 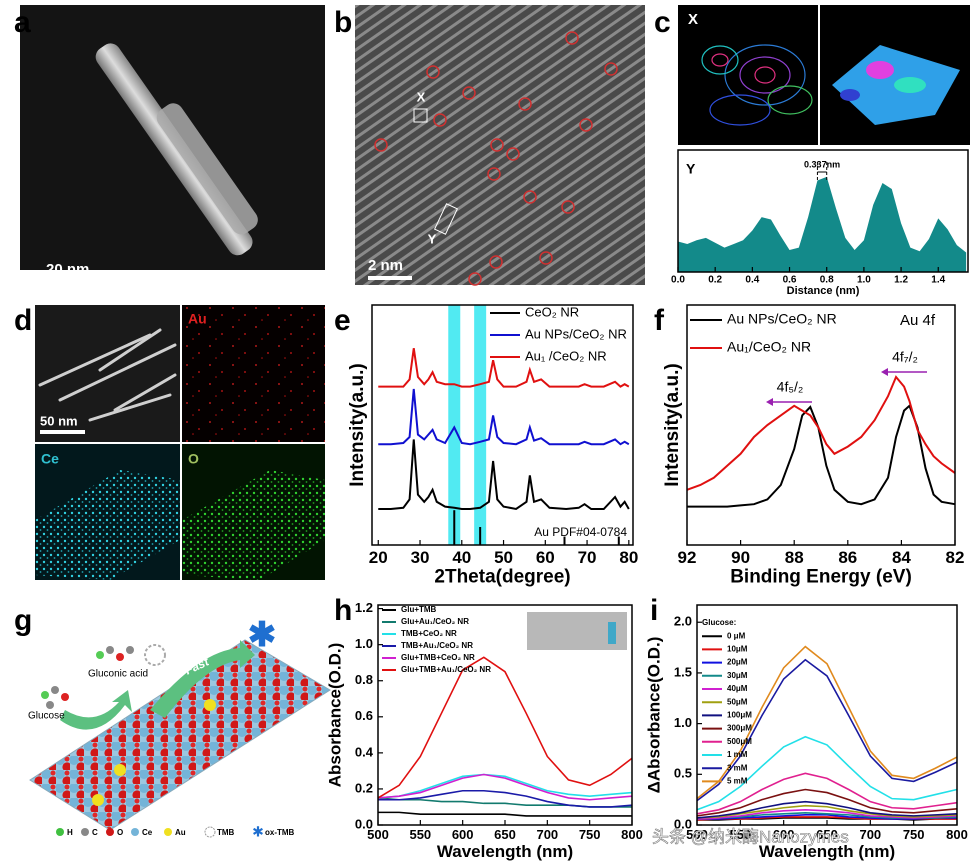 What do you see at coordinates (697, 834) in the screenshot?
I see `x-tick-label: 500` at bounding box center [697, 834].